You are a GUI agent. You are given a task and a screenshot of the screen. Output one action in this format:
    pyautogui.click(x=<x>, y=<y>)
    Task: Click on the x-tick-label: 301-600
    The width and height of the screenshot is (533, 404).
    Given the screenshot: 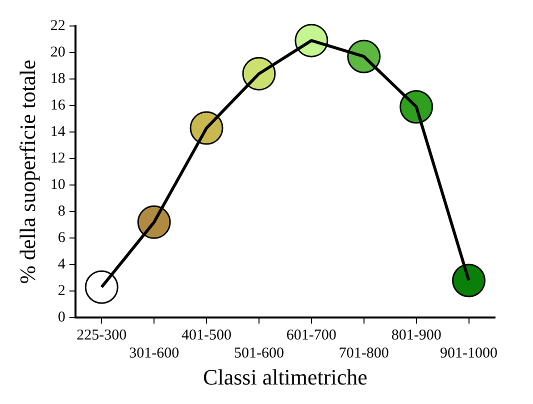 What is the action you would take?
    pyautogui.click(x=154, y=354)
    